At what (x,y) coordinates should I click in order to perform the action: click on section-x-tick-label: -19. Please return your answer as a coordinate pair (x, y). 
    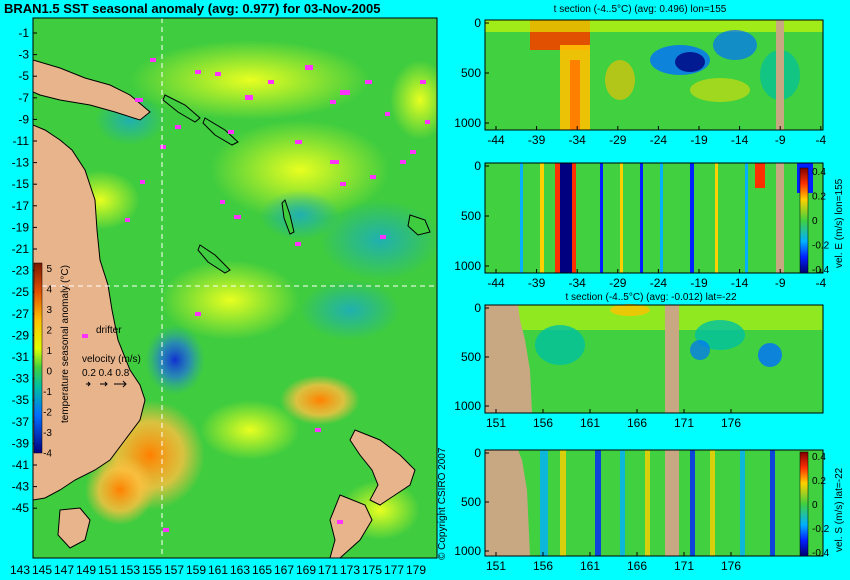
    Looking at the image, I should click on (699, 140).